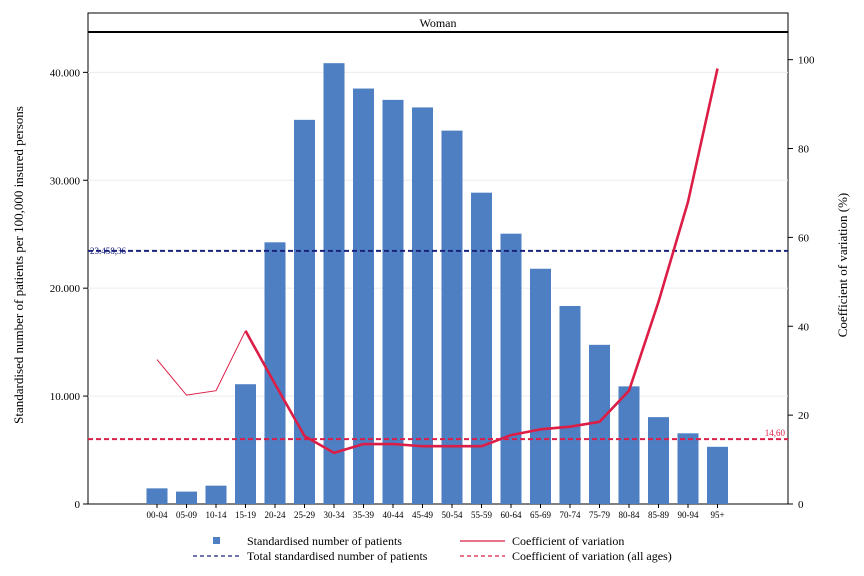 The height and width of the screenshot is (576, 864). What do you see at coordinates (592, 556) in the screenshot?
I see `legend-cv-ref-label: Coefficient of variation (all ages)` at bounding box center [592, 556].